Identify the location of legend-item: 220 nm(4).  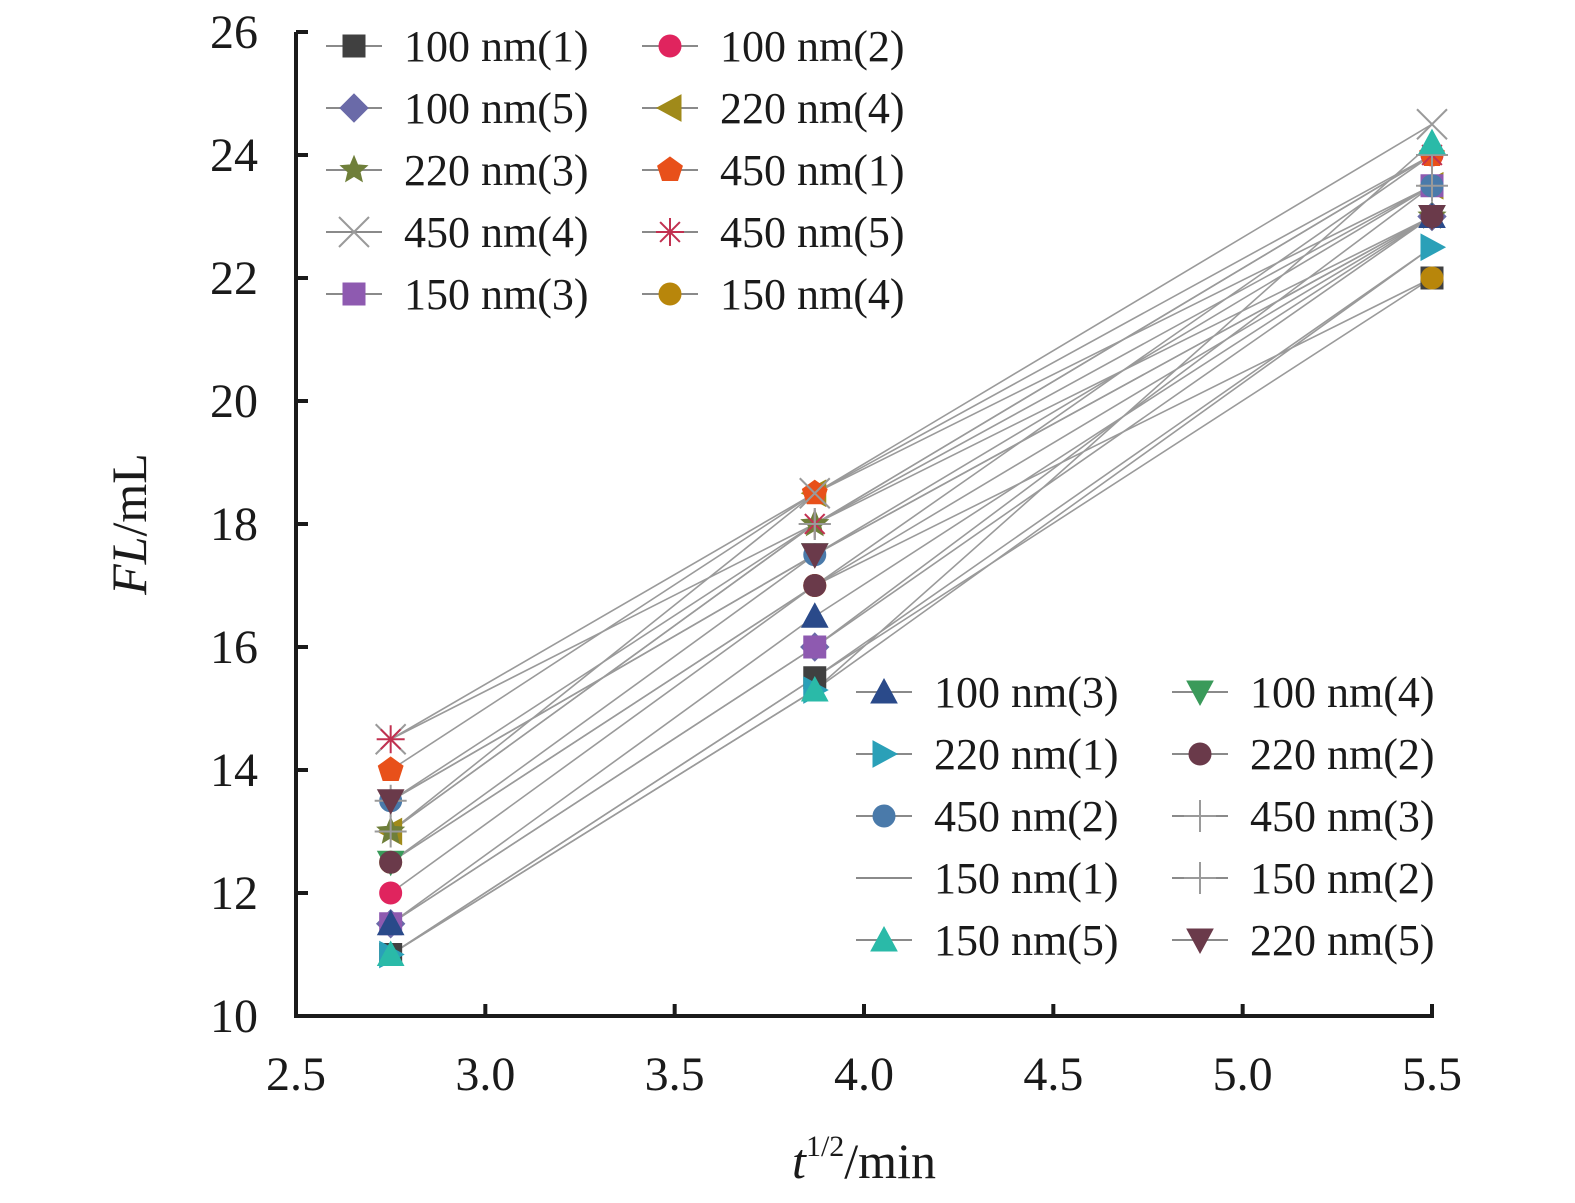
(773, 108).